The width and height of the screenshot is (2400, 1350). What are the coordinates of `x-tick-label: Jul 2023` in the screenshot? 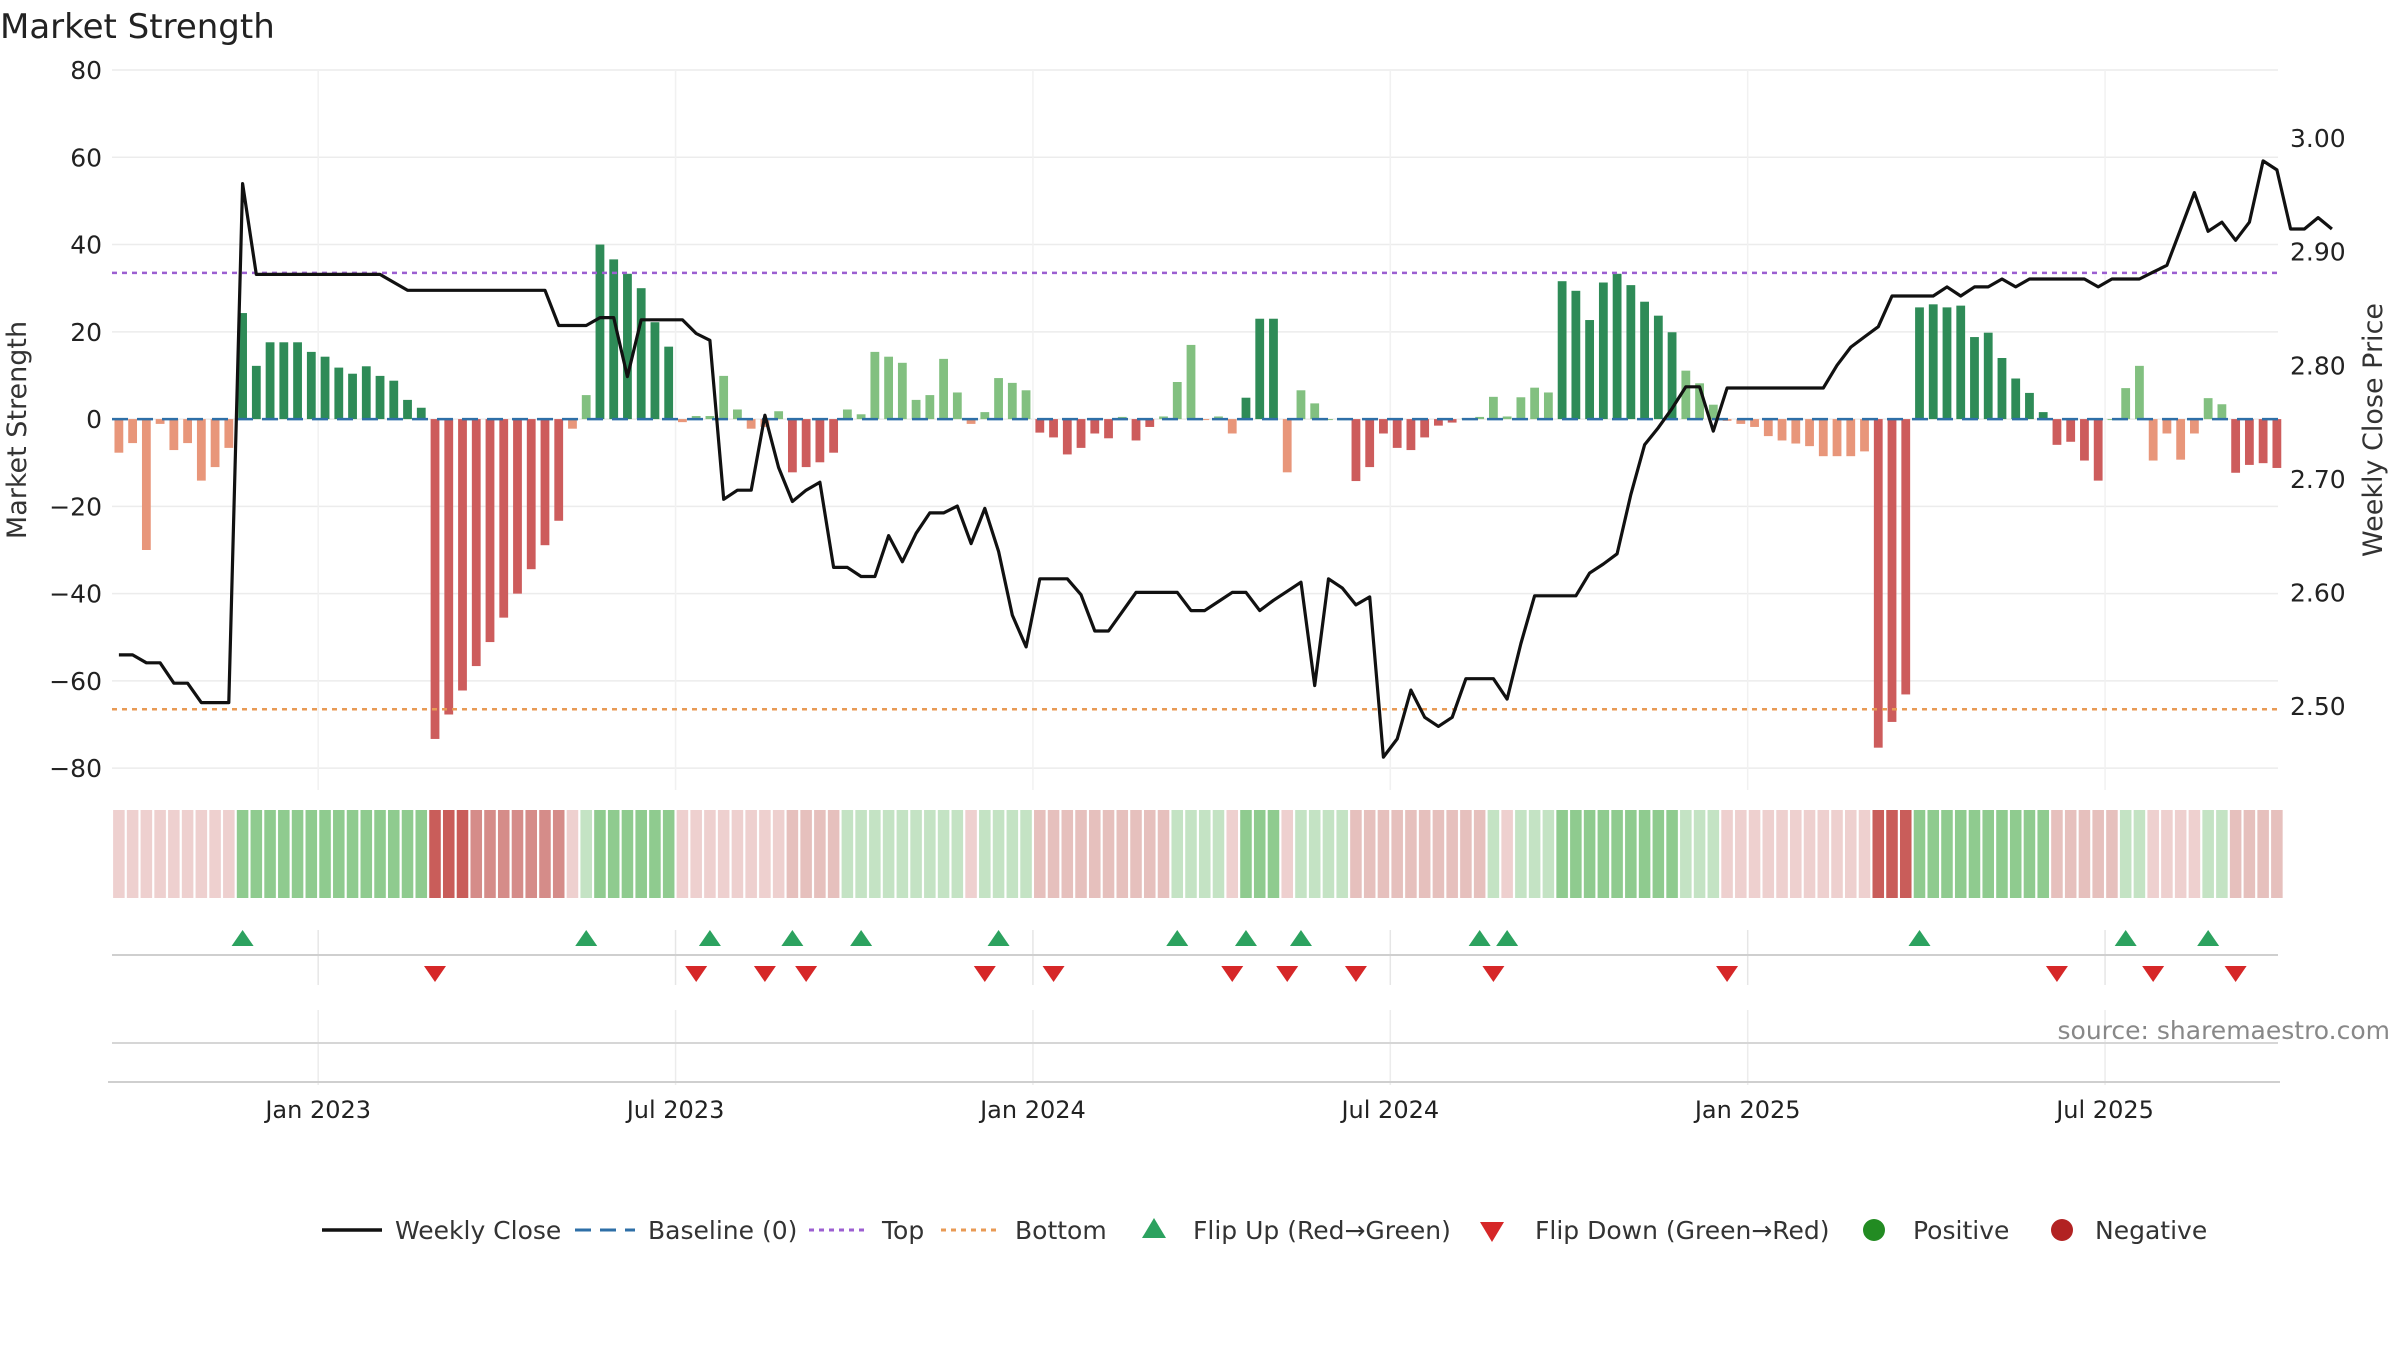 It's located at (675, 1110).